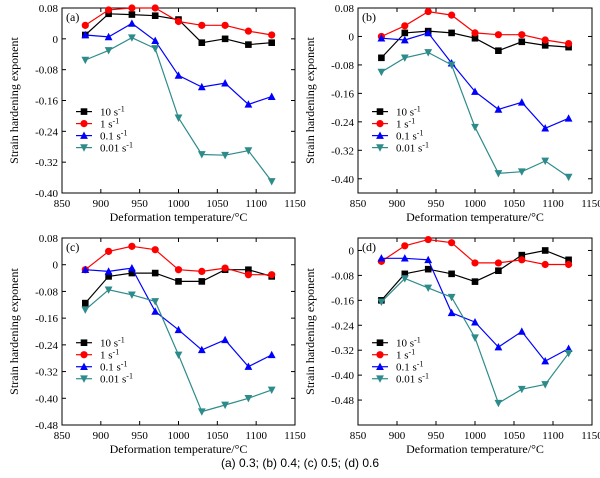  What do you see at coordinates (397, 204) in the screenshot?
I see `x-tick-label: 900` at bounding box center [397, 204].